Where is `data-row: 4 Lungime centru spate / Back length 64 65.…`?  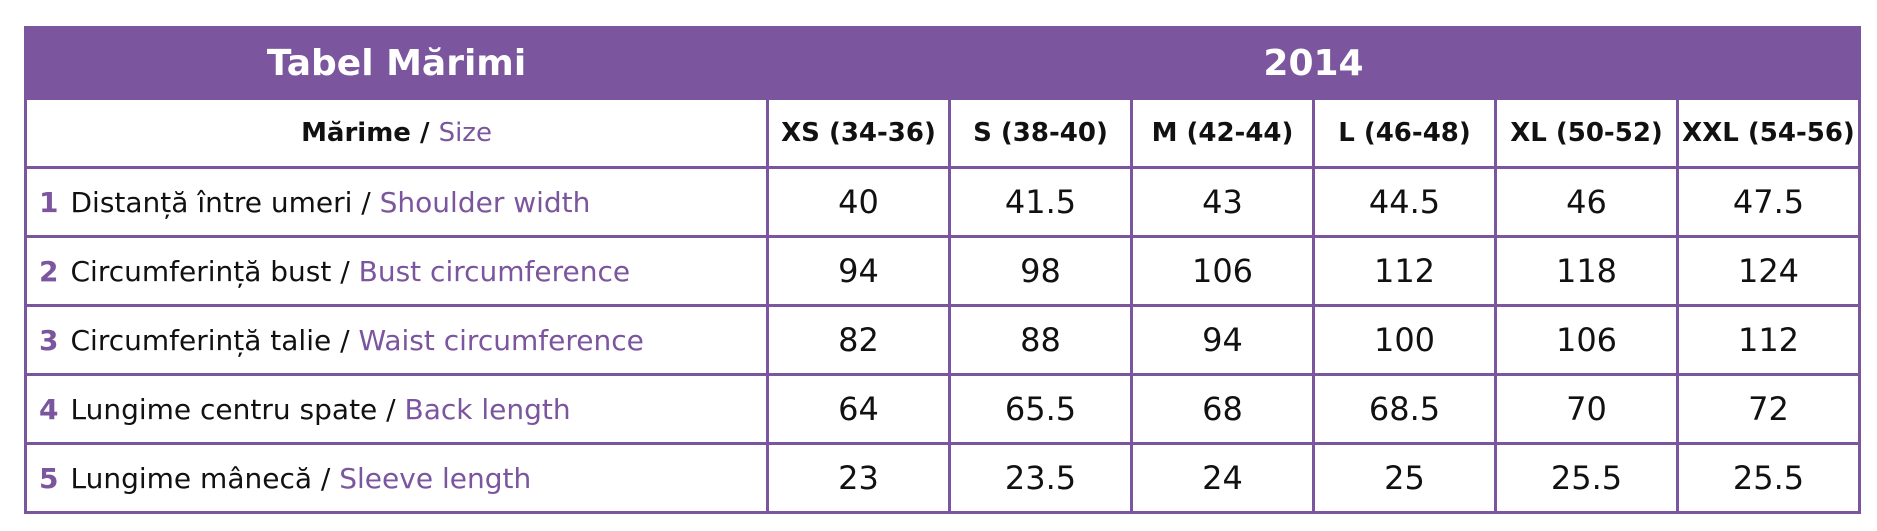 data-row: 4 Lungime centru spate / Back length 64 65.… is located at coordinates (942, 409).